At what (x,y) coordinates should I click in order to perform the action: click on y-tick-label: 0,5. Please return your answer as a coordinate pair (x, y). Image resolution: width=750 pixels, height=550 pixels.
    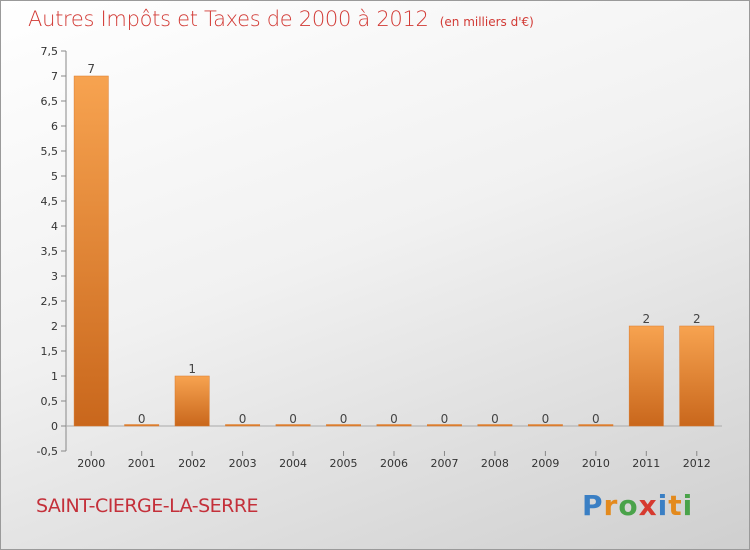
    Looking at the image, I should click on (50, 401).